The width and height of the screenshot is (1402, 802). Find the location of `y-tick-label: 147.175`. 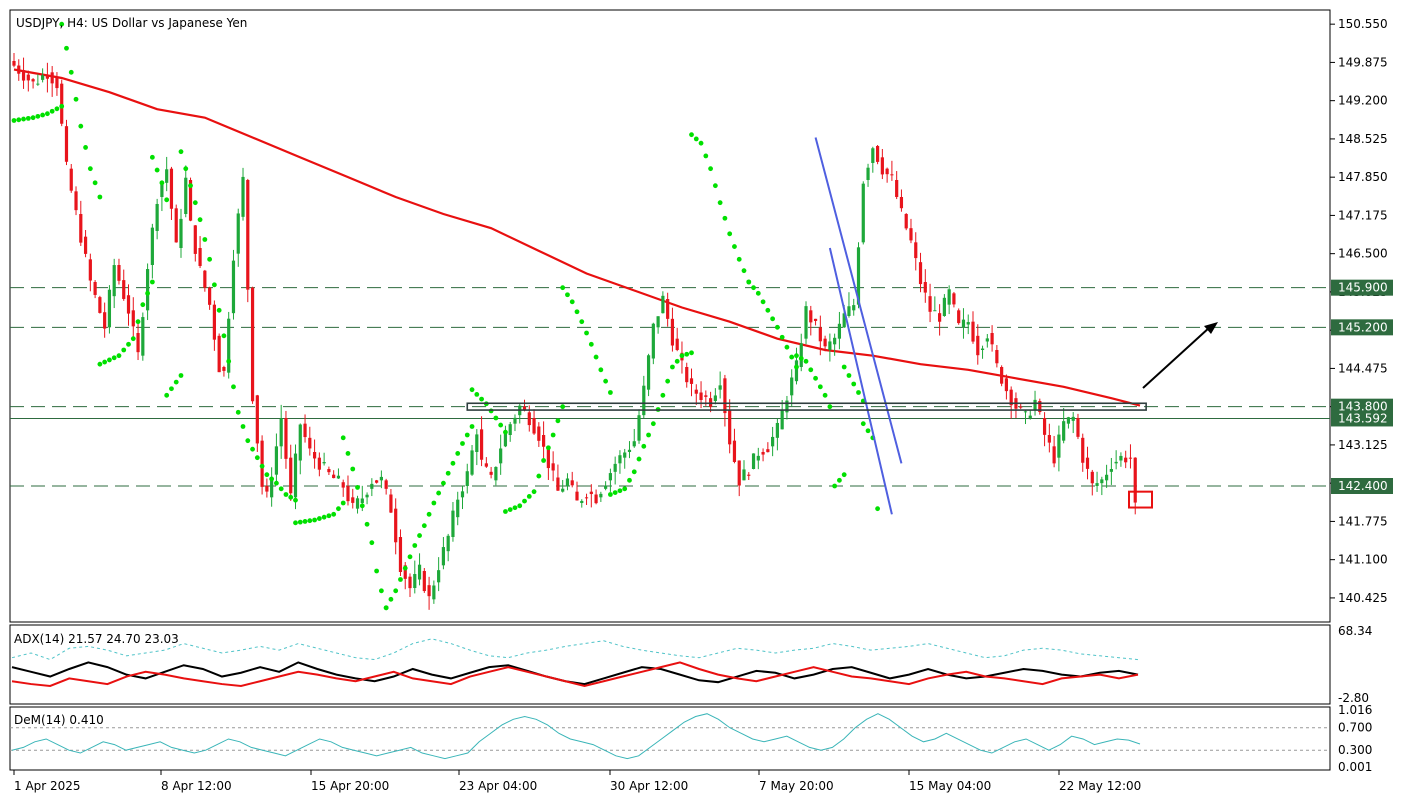

y-tick-label: 147.175 is located at coordinates (1363, 215).